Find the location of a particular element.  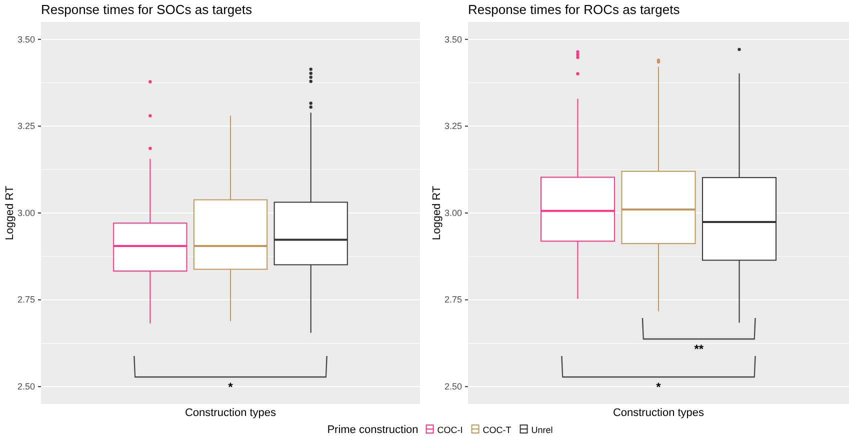

annotation: ** is located at coordinates (699, 349).